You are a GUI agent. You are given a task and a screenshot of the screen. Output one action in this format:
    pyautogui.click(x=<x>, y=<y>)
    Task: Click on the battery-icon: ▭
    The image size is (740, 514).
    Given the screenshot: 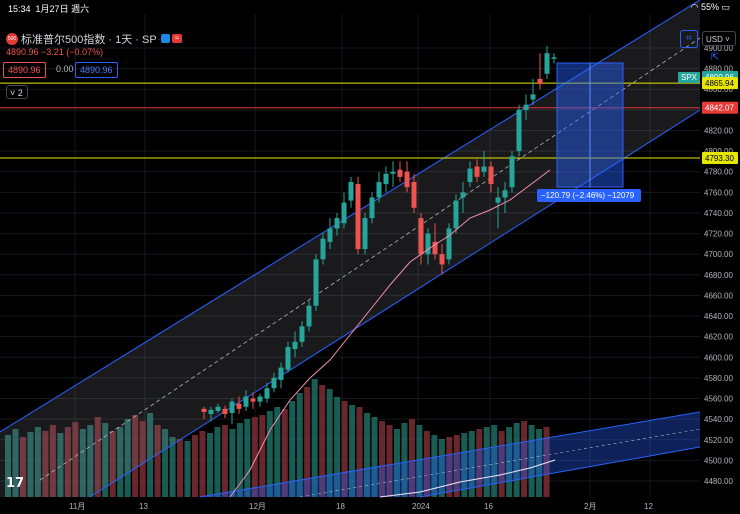 What is the action you would take?
    pyautogui.click(x=725, y=7)
    